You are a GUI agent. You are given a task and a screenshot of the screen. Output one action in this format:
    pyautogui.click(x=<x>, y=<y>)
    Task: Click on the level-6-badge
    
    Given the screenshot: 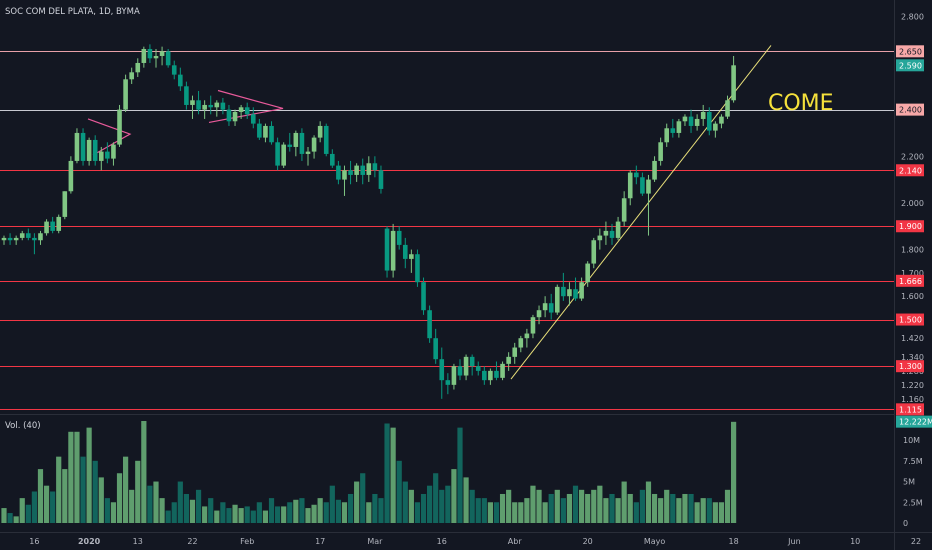 What is the action you would take?
    pyautogui.click(x=910, y=366)
    